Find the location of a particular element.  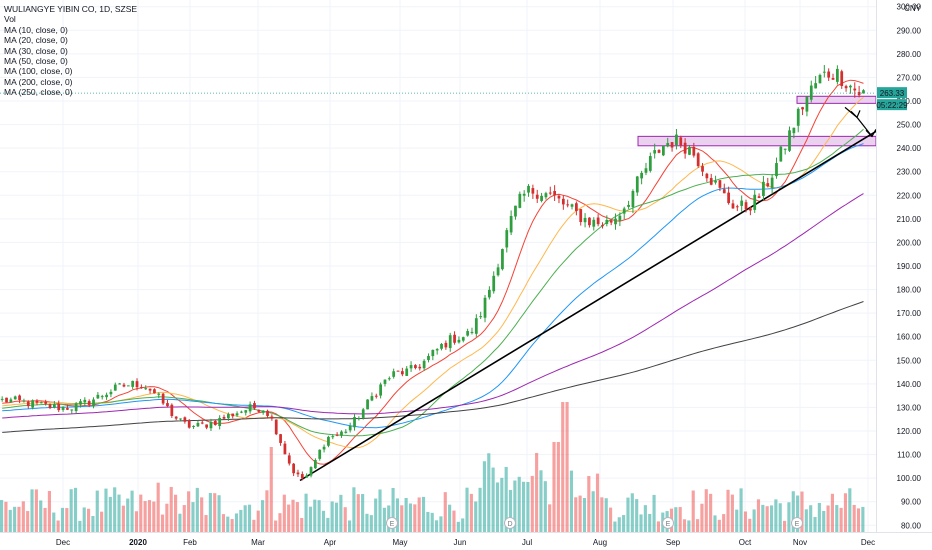

time-tick-label: Dec is located at coordinates (868, 542).